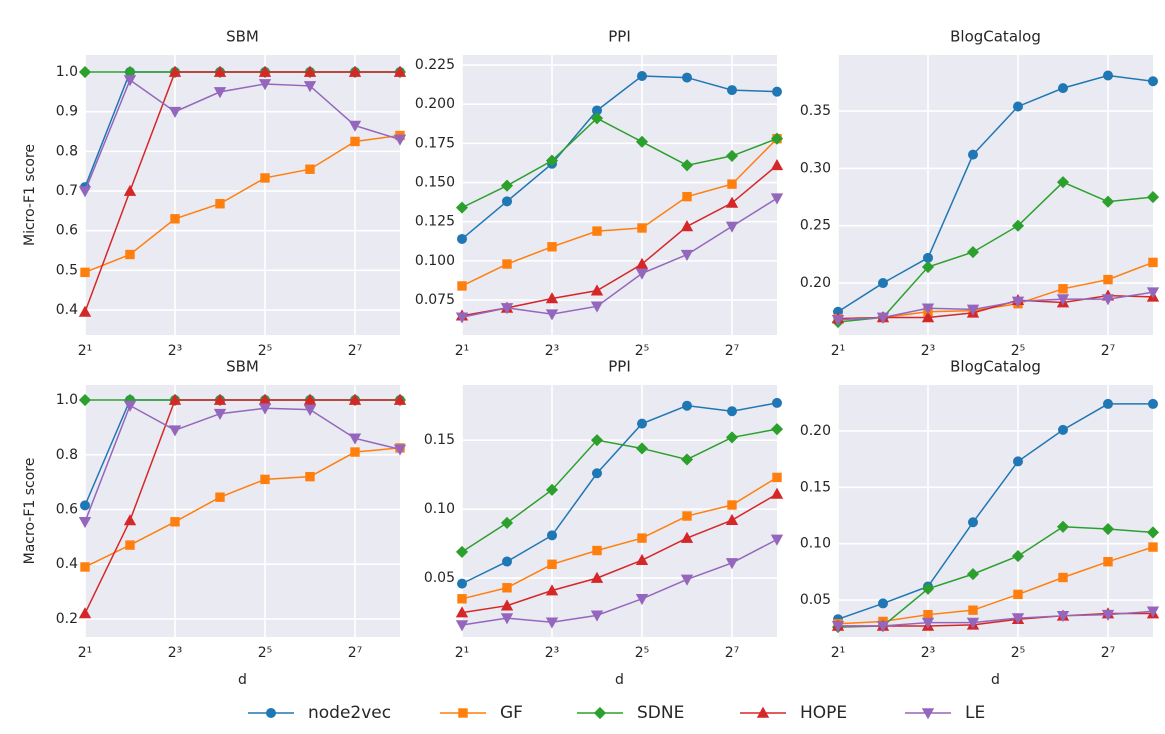  I want to click on y-tick-label: 0.9, so click(67, 112).